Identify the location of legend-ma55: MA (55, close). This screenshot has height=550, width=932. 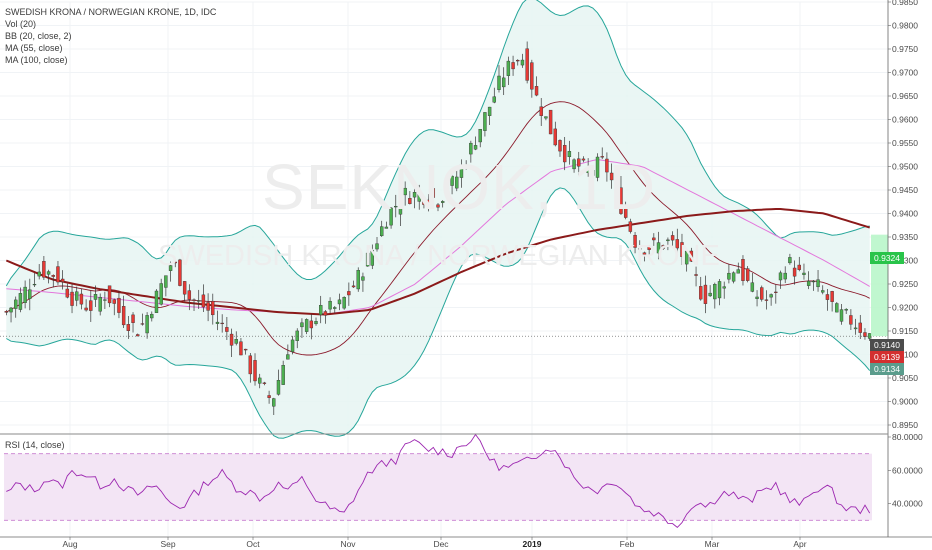
(34, 48).